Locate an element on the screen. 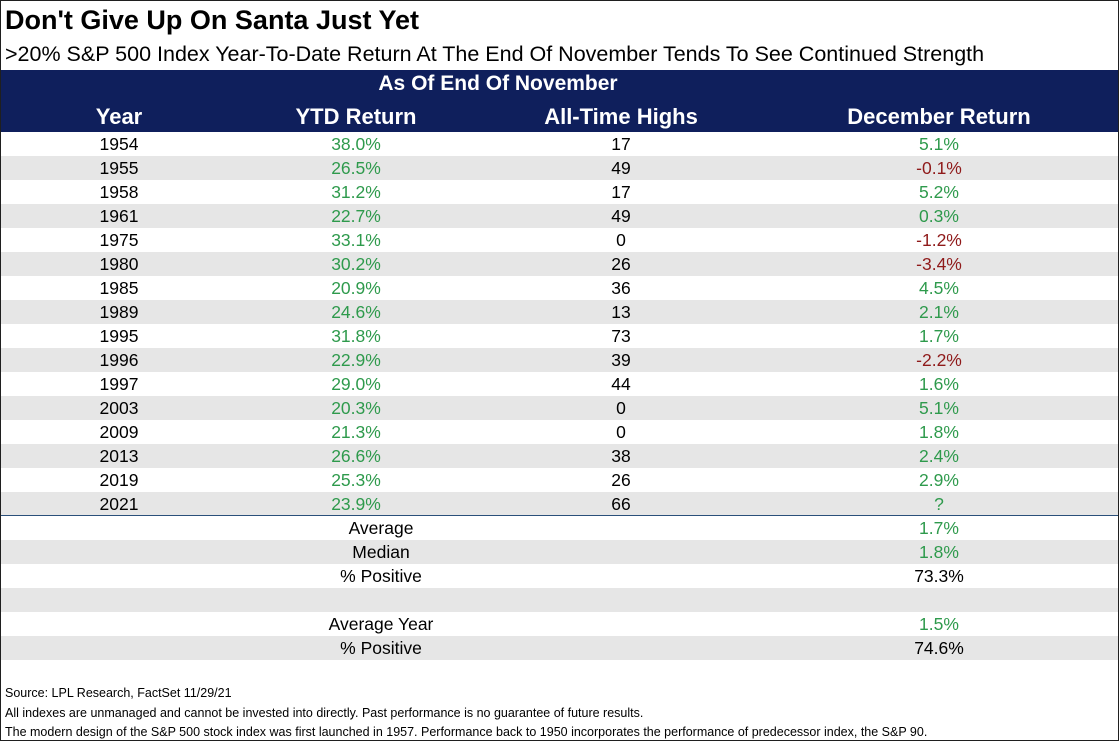  table-row: 1989 24.6% 13 2.1% is located at coordinates (559, 312).